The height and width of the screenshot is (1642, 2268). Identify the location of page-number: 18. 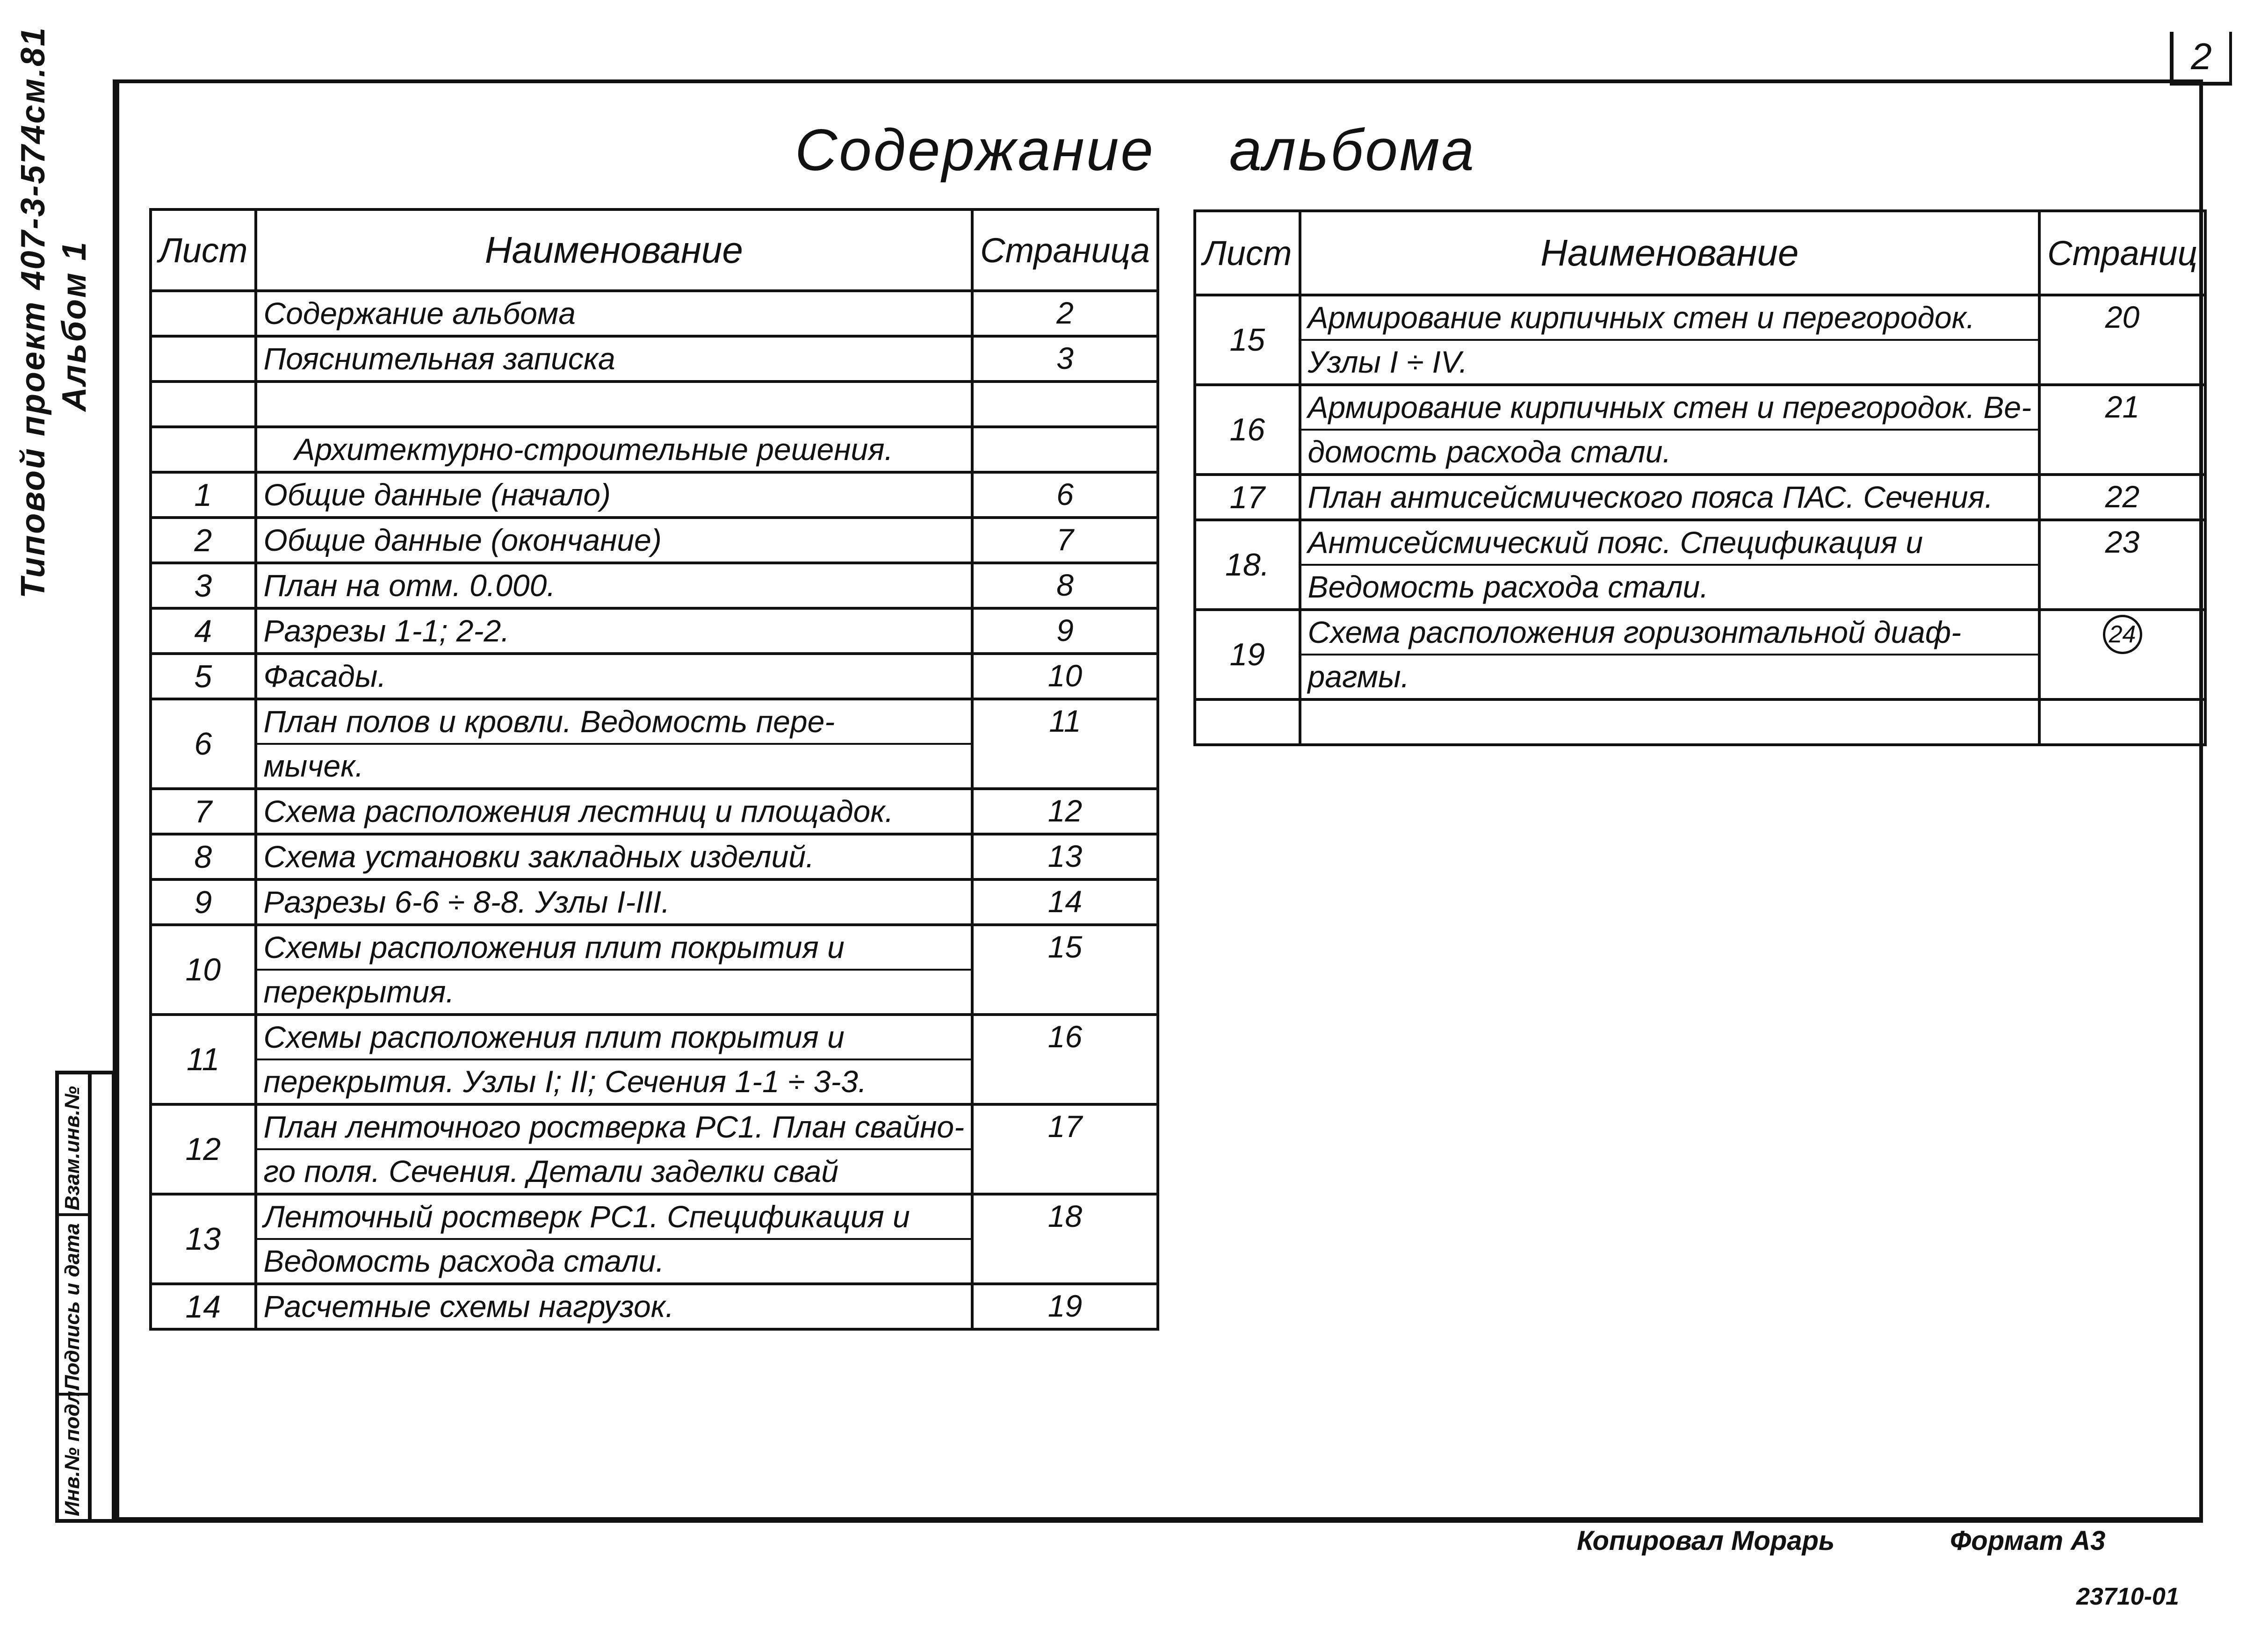
(1065, 1216).